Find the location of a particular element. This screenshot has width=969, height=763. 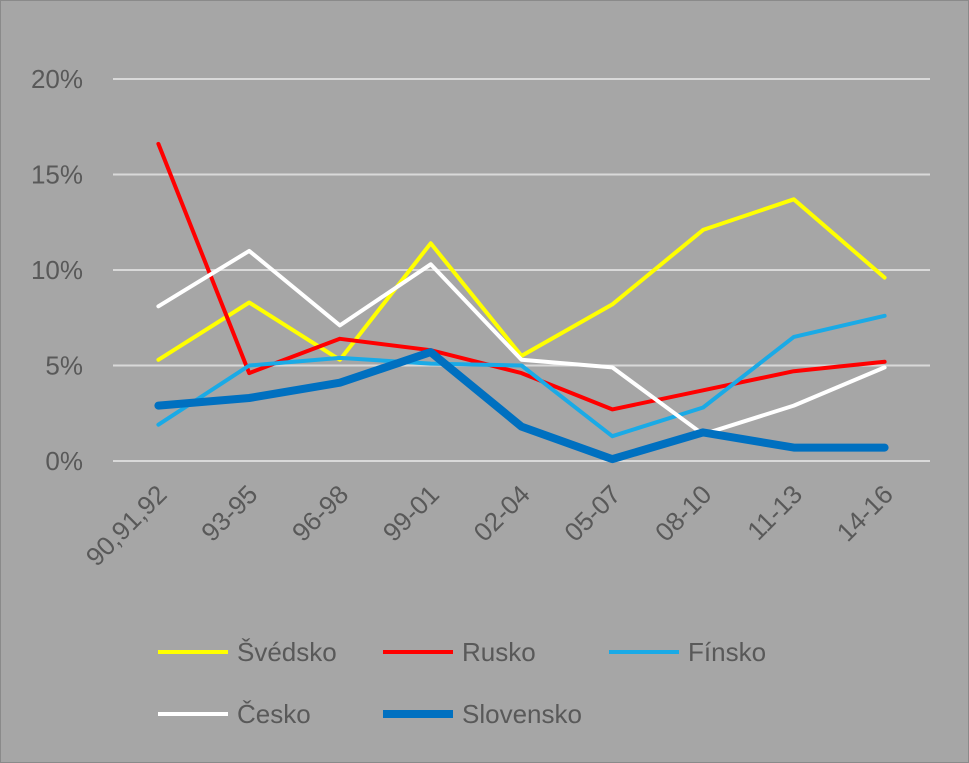

y-axis: 0% 5% 10% 15% 20% is located at coordinates (57, 270).